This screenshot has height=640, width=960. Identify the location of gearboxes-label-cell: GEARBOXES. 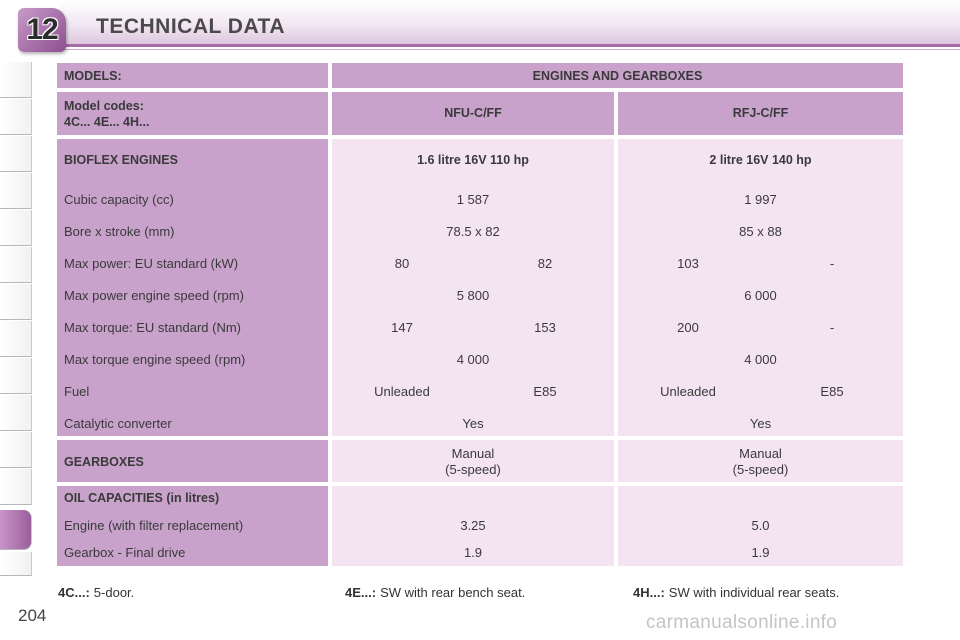
(192, 461).